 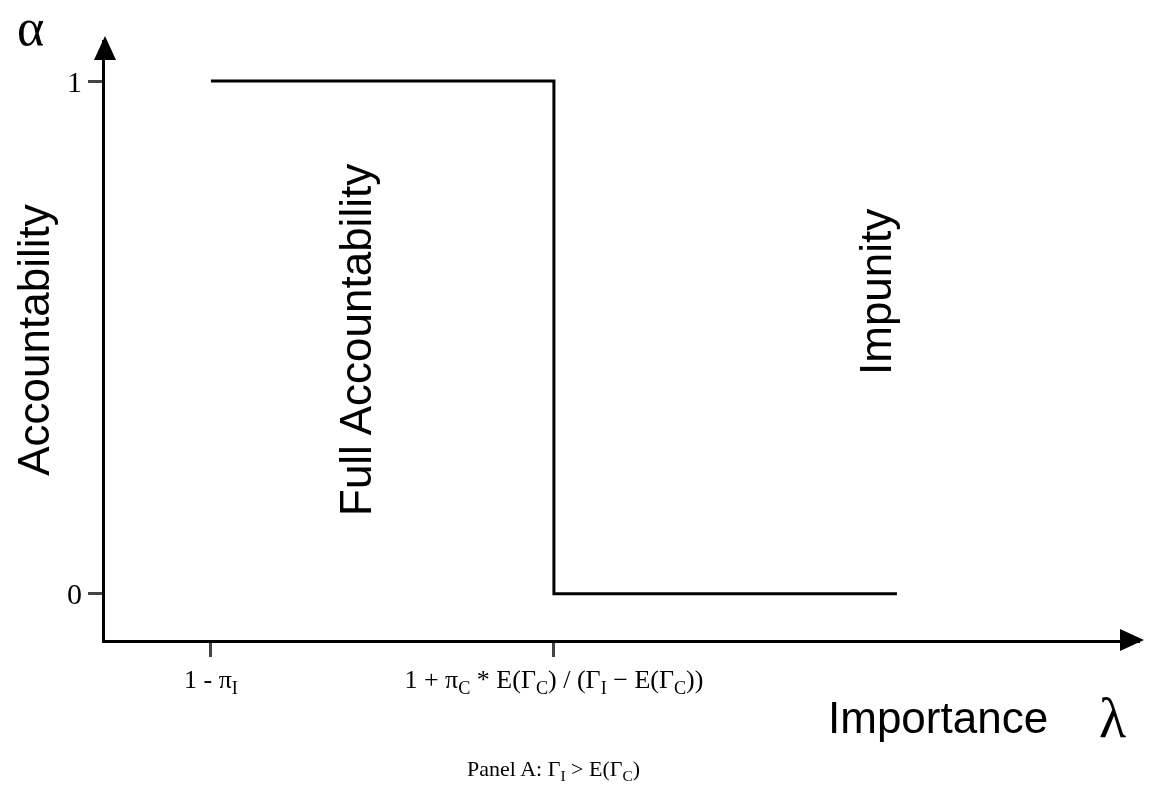 I want to click on text: α, so click(x=31, y=28).